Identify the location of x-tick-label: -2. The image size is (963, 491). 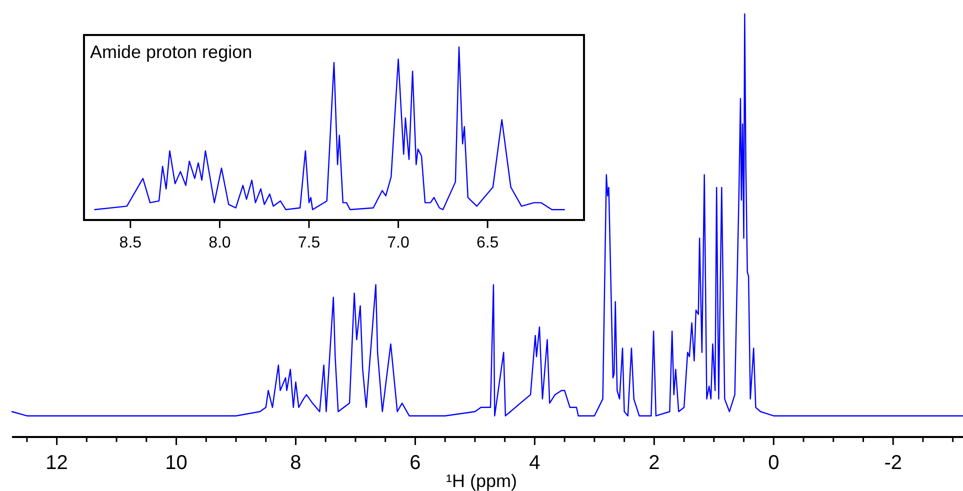
(893, 463).